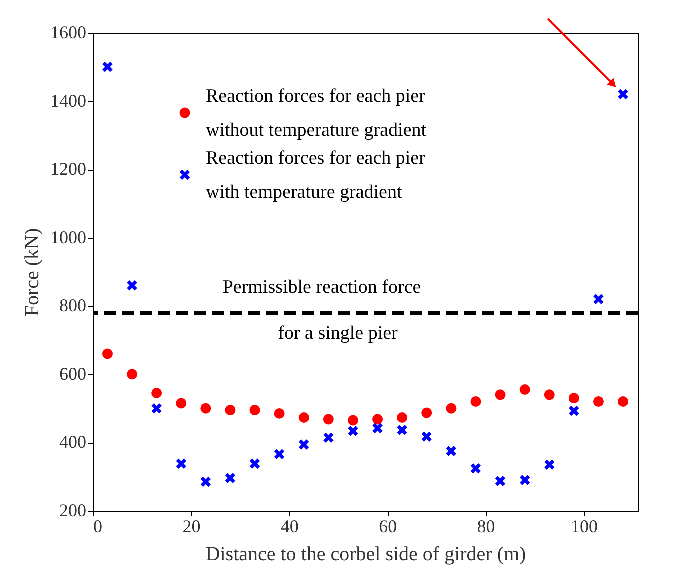 This screenshot has height=581, width=681. I want to click on y-tick-label: 200, so click(73, 510).